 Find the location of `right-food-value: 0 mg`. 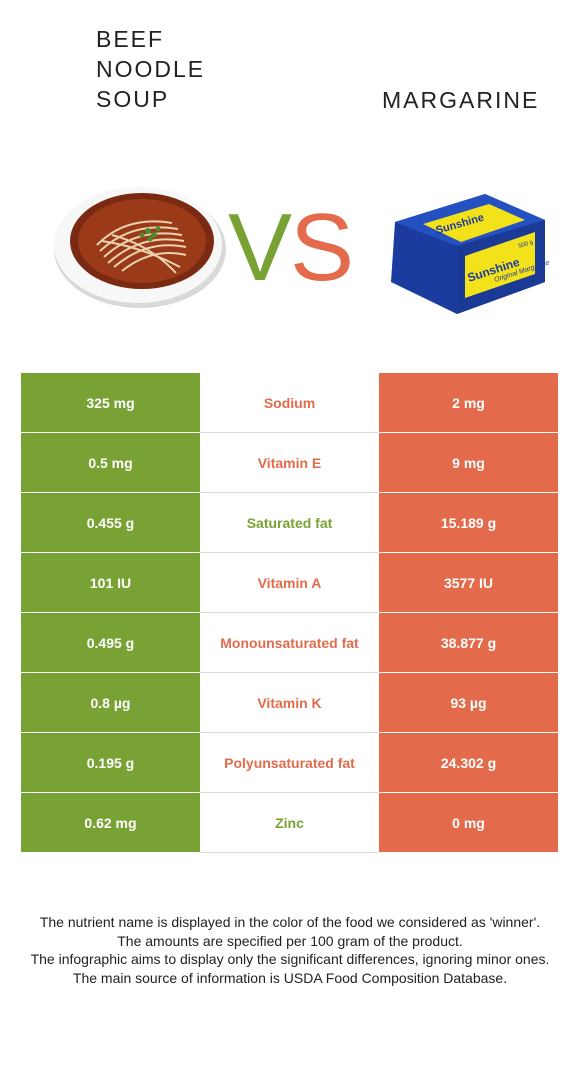

right-food-value: 0 mg is located at coordinates (468, 822).